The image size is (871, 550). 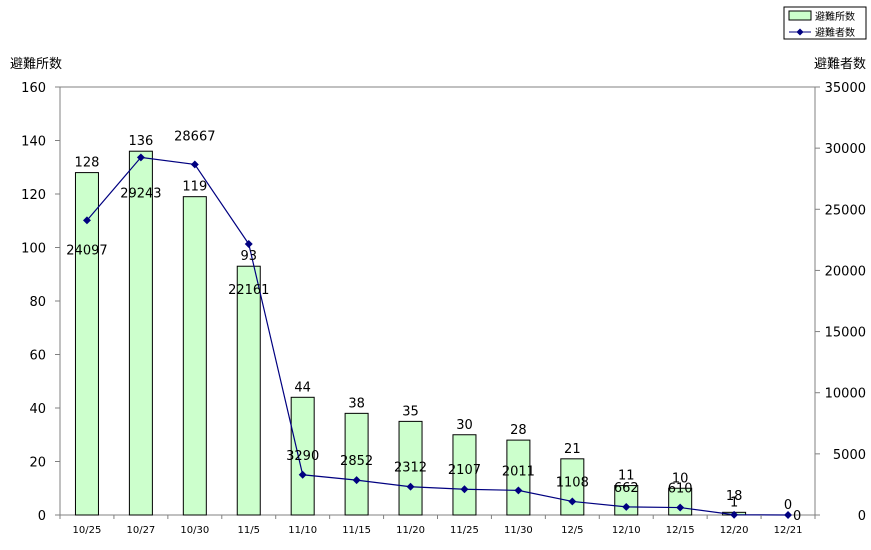 What do you see at coordinates (572, 530) in the screenshot?
I see `category-label: 12/5` at bounding box center [572, 530].